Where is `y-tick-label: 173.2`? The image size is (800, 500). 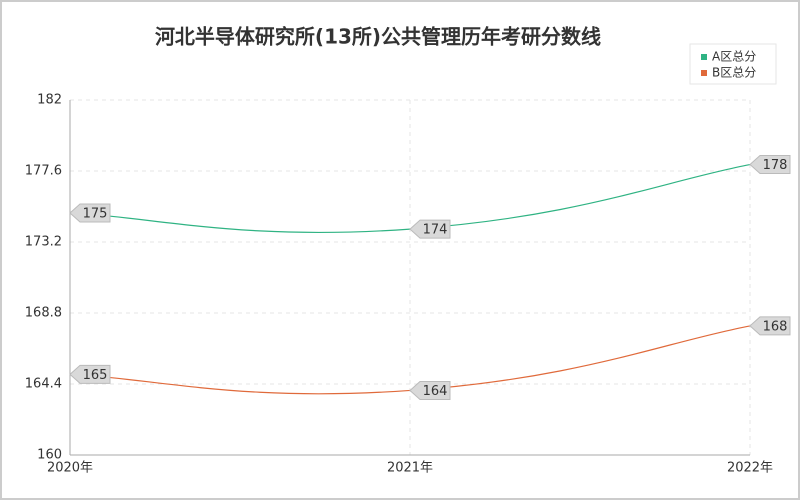 y-tick-label: 173.2 is located at coordinates (43, 242).